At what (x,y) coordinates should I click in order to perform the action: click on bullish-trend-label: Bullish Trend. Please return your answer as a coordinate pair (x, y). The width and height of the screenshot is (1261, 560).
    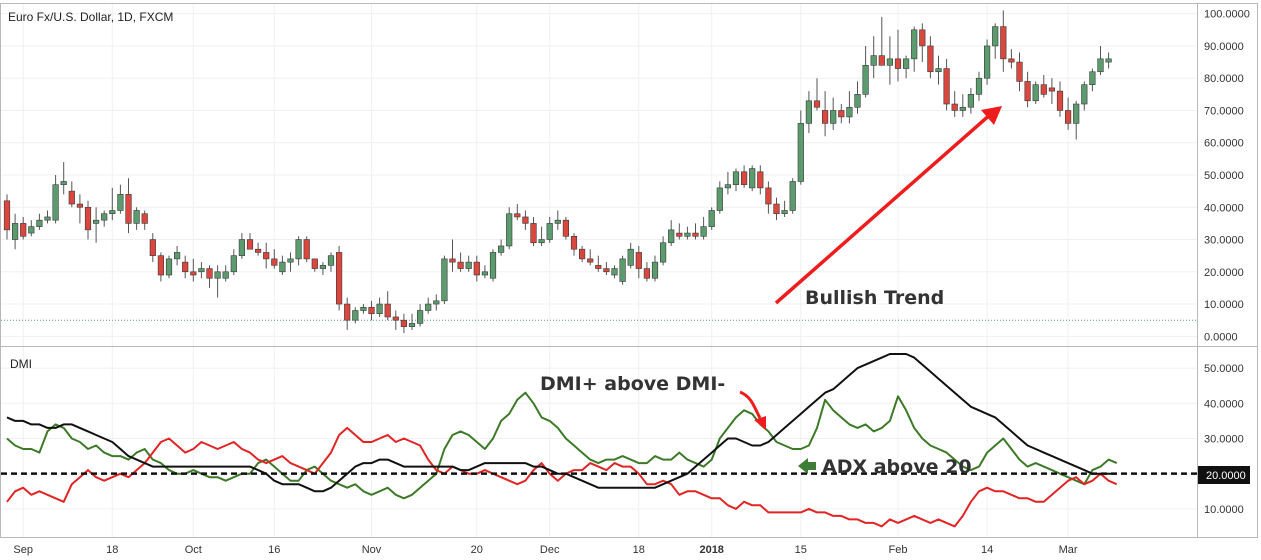
    Looking at the image, I should click on (874, 298).